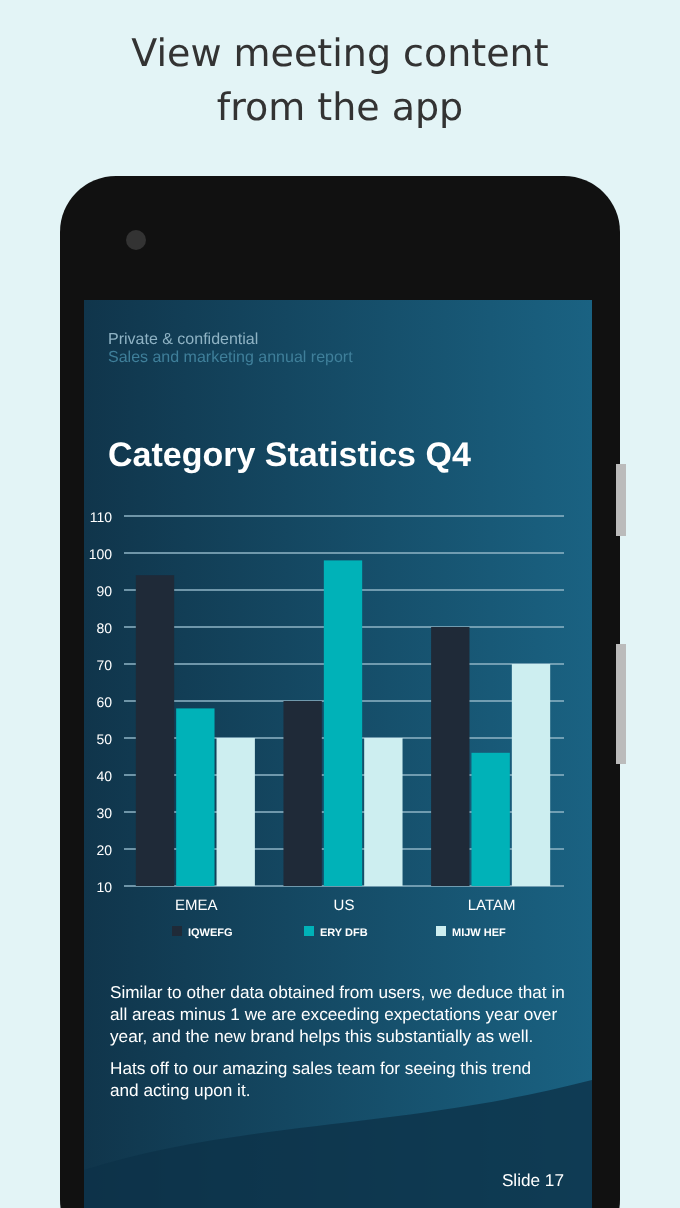  What do you see at coordinates (533, 1180) in the screenshot?
I see `text: Slide 17` at bounding box center [533, 1180].